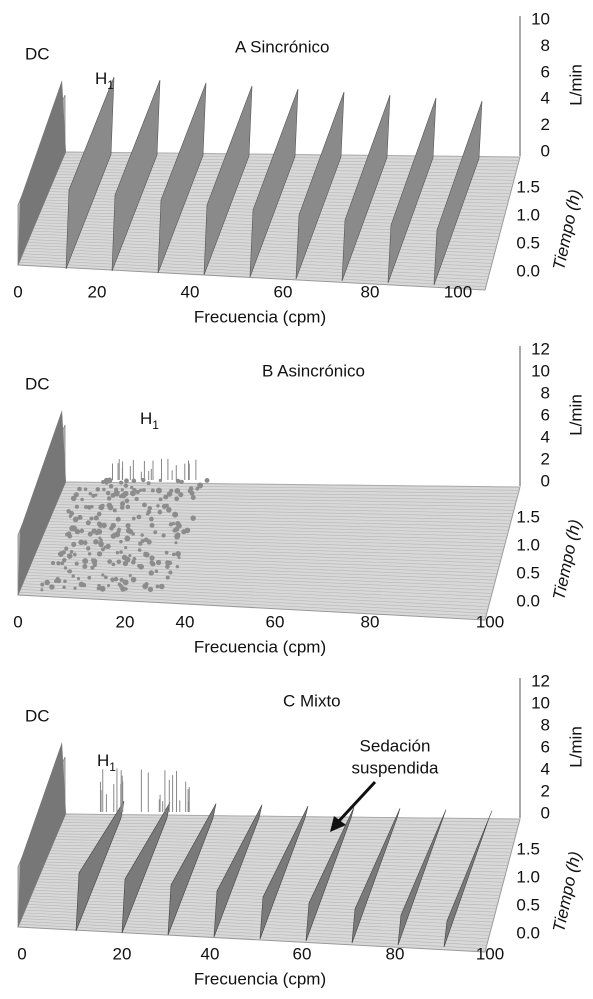  What do you see at coordinates (567, 892) in the screenshot?
I see `depth-axis-label: Tiempo (h)` at bounding box center [567, 892].